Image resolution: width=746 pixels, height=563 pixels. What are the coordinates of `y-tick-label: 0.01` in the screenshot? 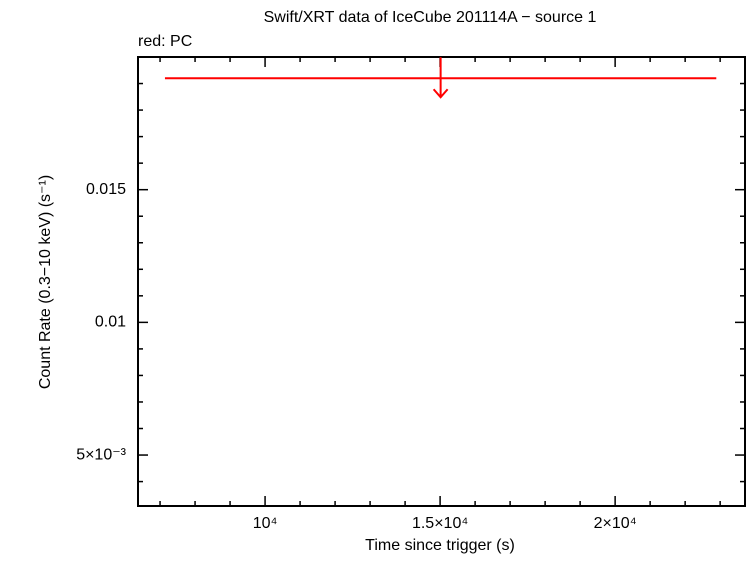 It's located at (110, 322).